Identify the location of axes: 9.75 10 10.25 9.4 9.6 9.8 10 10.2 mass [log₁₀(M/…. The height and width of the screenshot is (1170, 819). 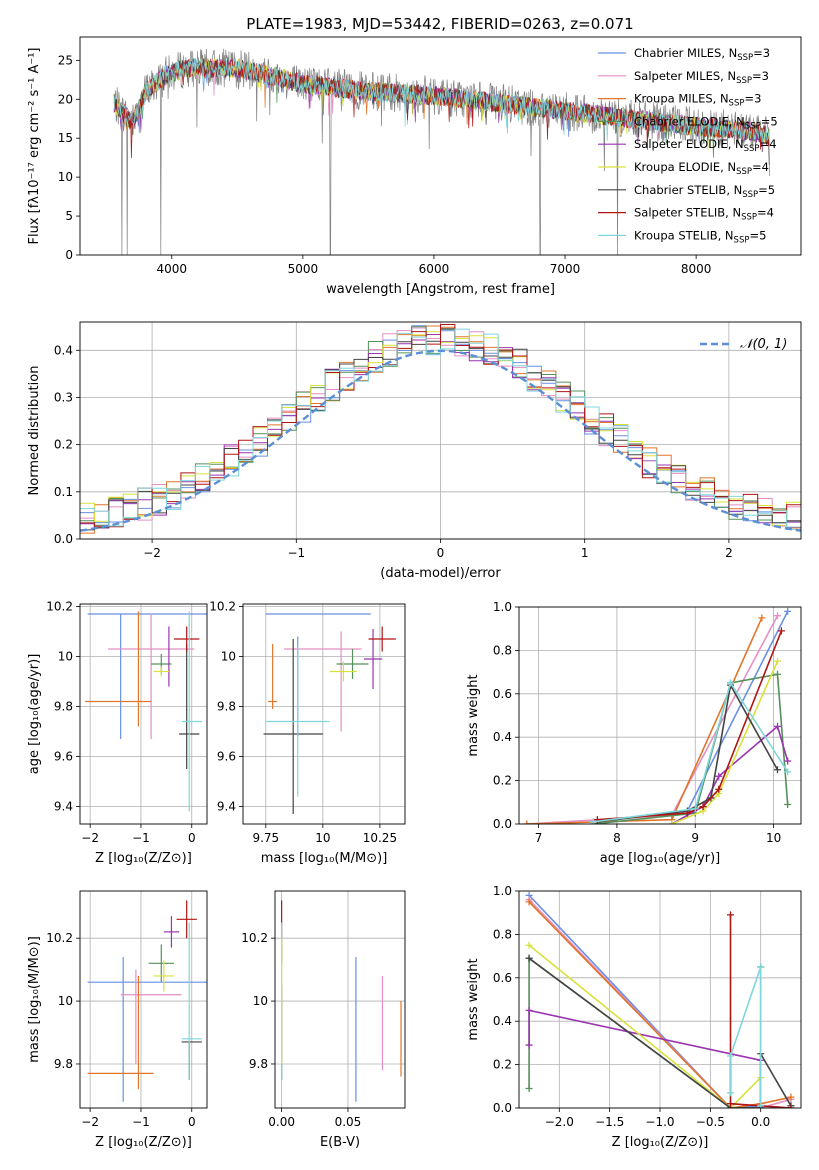
(307, 733).